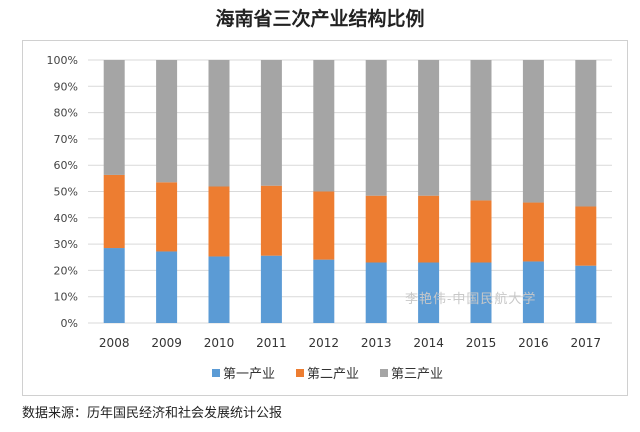 The image size is (640, 432). Describe the element at coordinates (271, 343) in the screenshot. I see `x-tick-label: 2011` at that location.